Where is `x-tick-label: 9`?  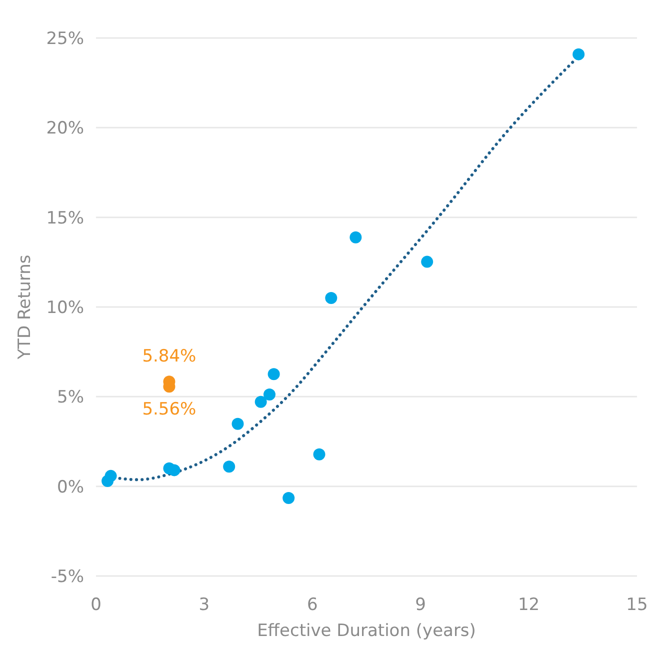
x-tick-label: 9 is located at coordinates (420, 605).